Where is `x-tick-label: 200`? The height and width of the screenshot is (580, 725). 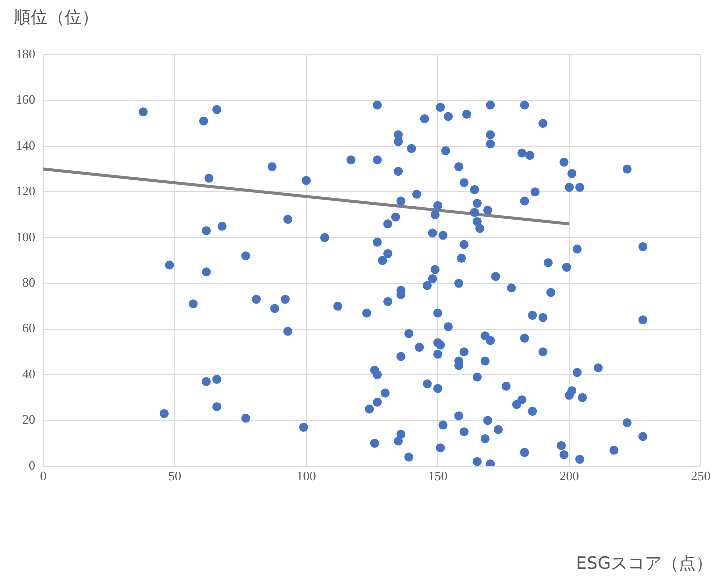 x-tick-label: 200 is located at coordinates (570, 476).